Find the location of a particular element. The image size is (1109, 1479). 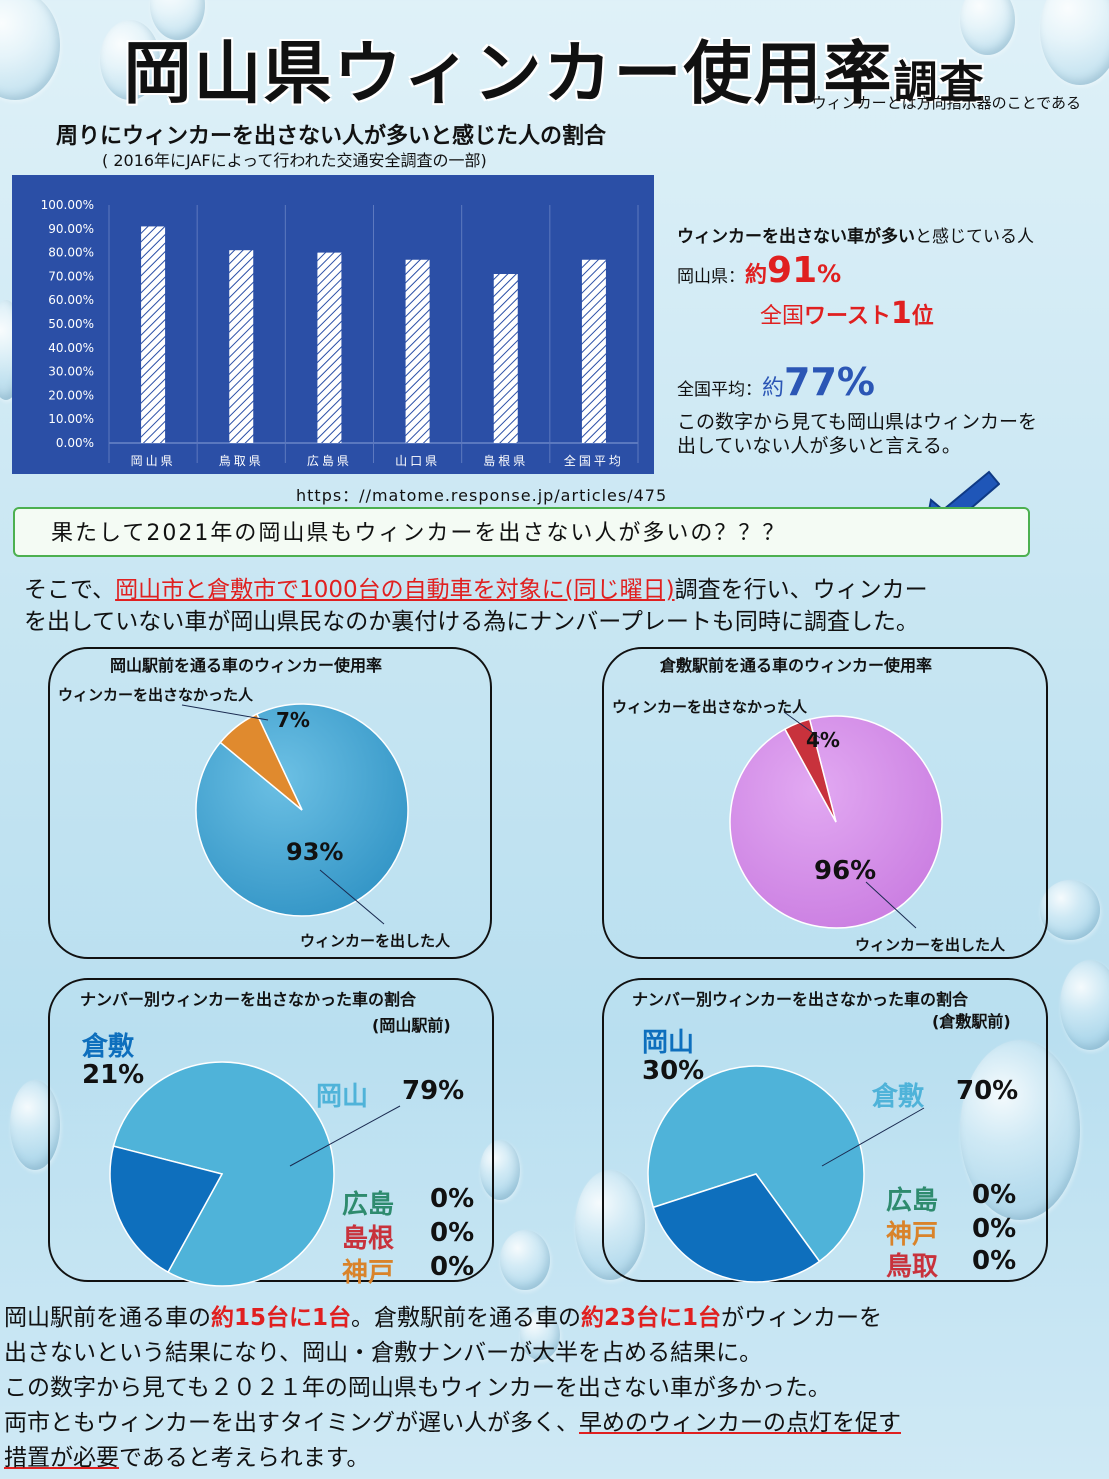

summary-underline: 早めのウィンカーの点灯を促す is located at coordinates (740, 1423).